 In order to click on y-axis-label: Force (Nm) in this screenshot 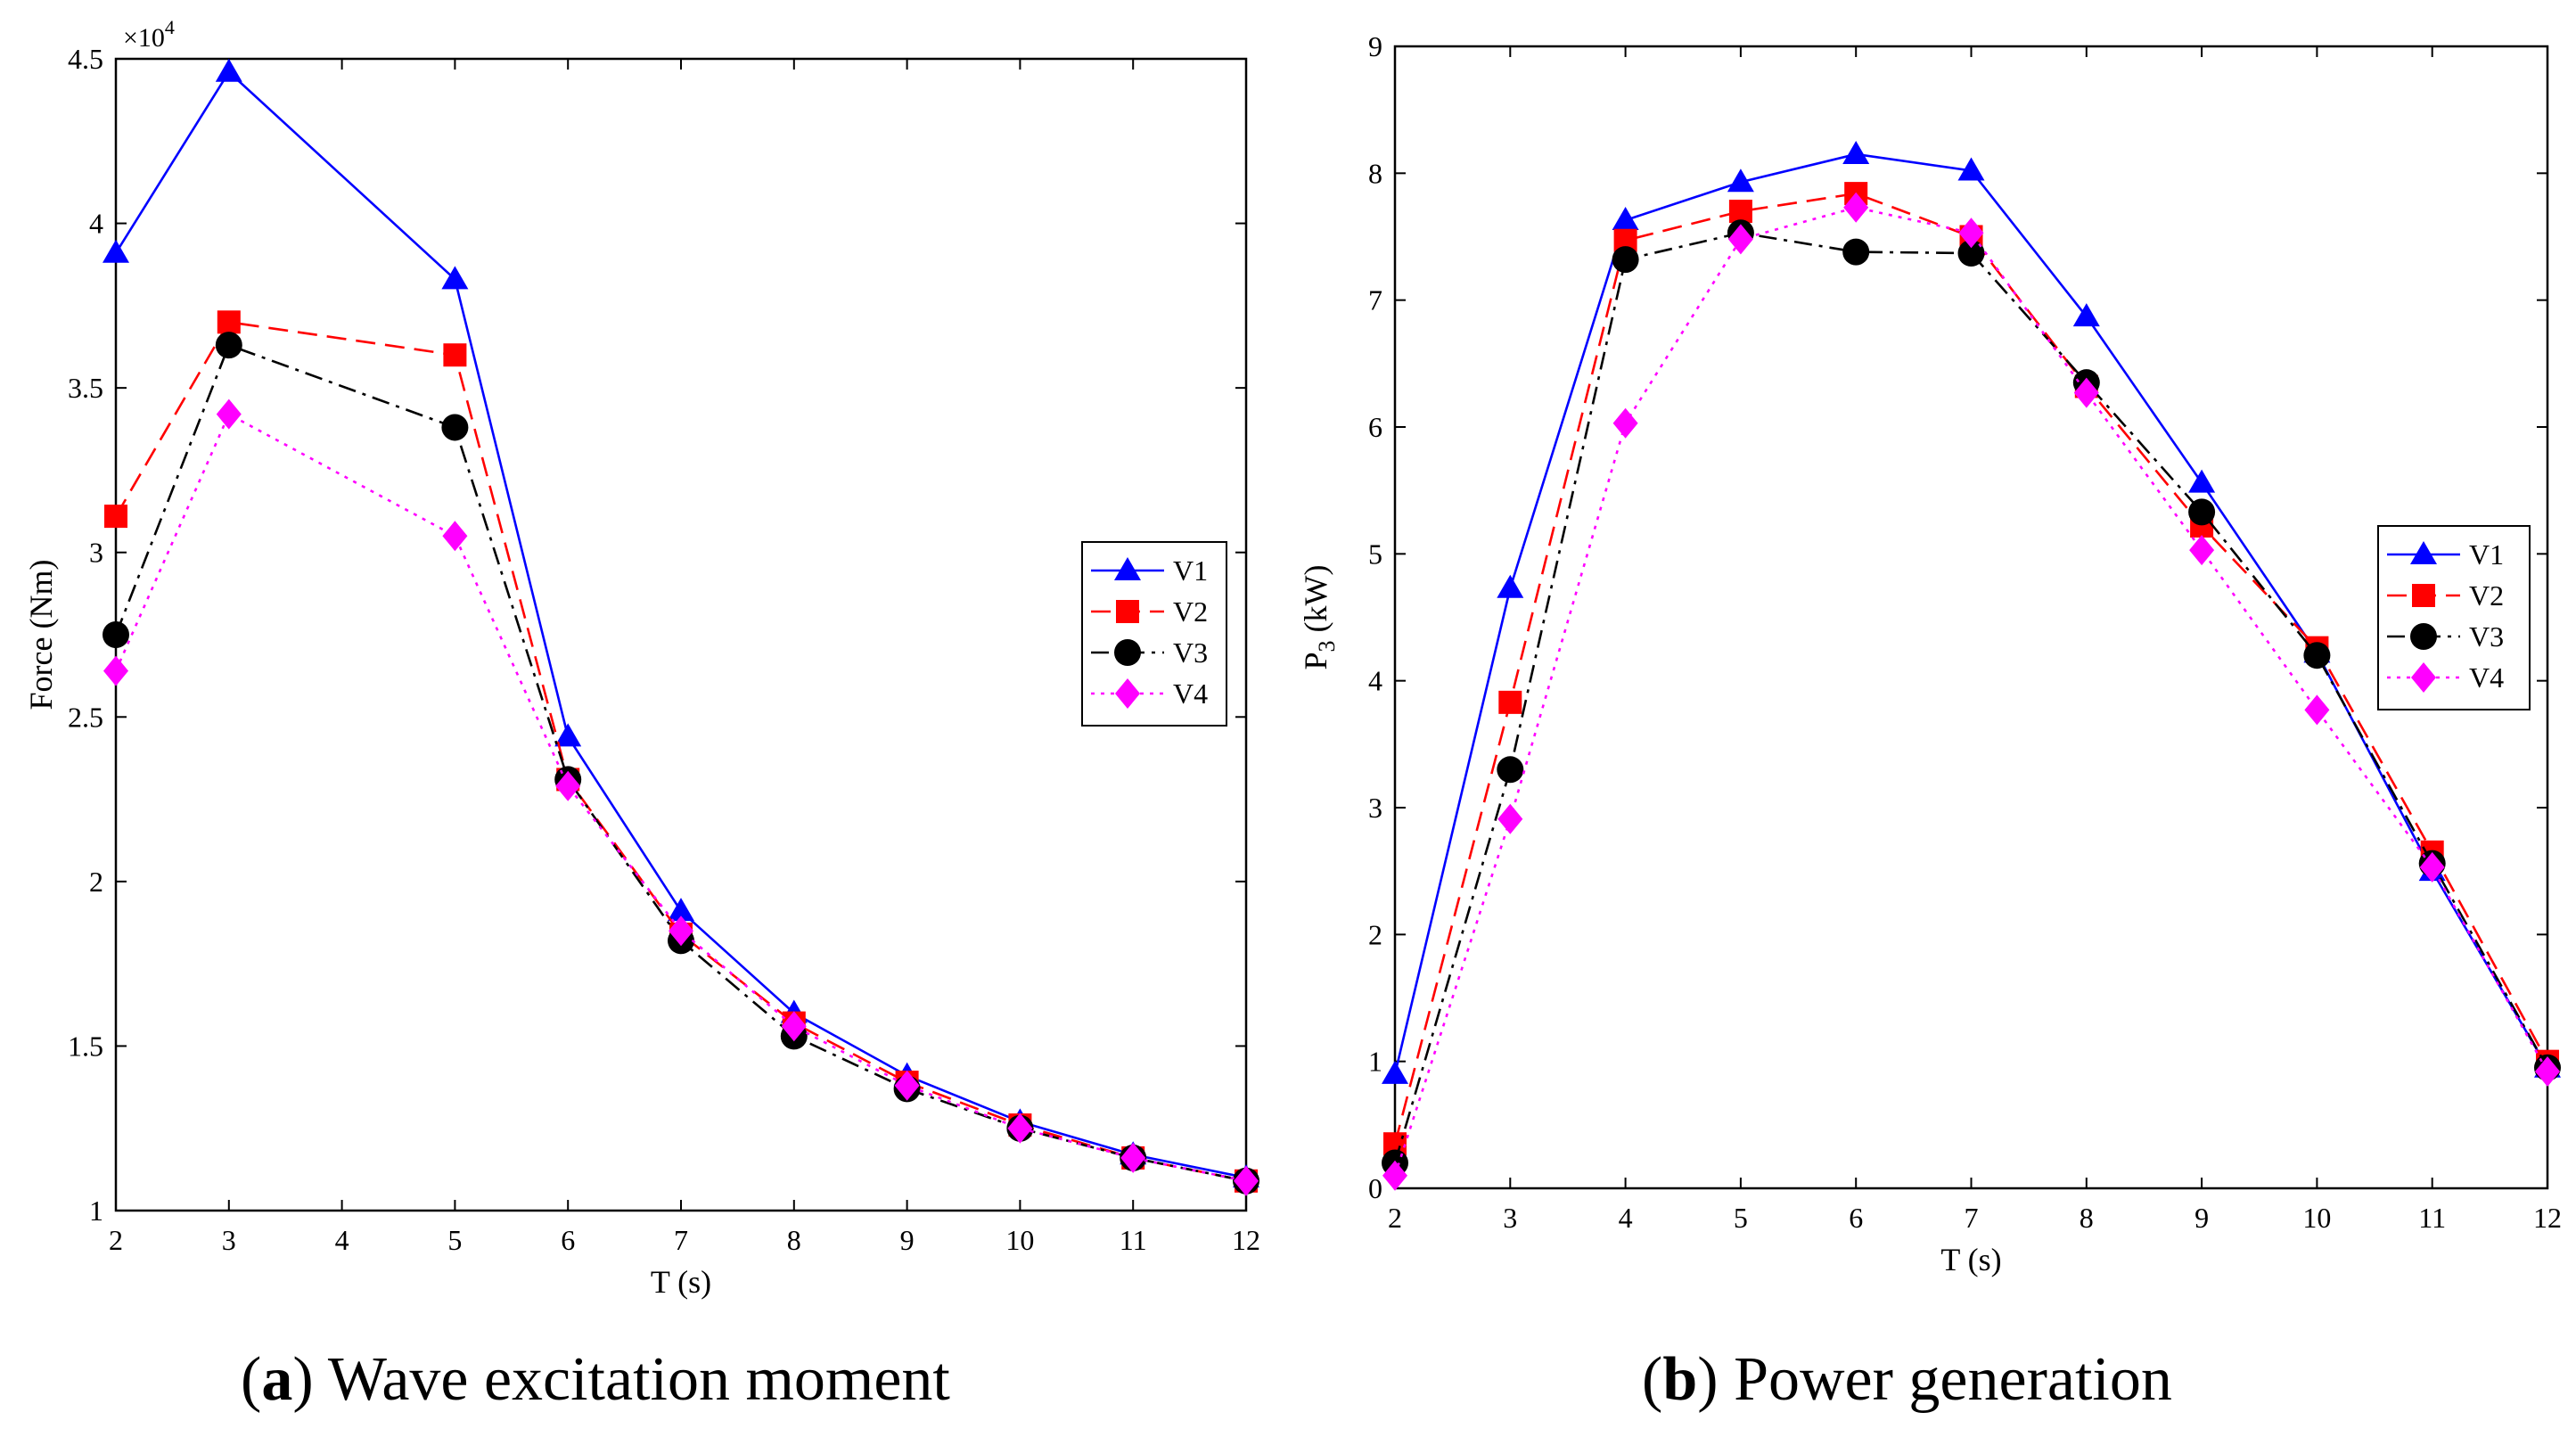, I will do `click(41, 635)`.